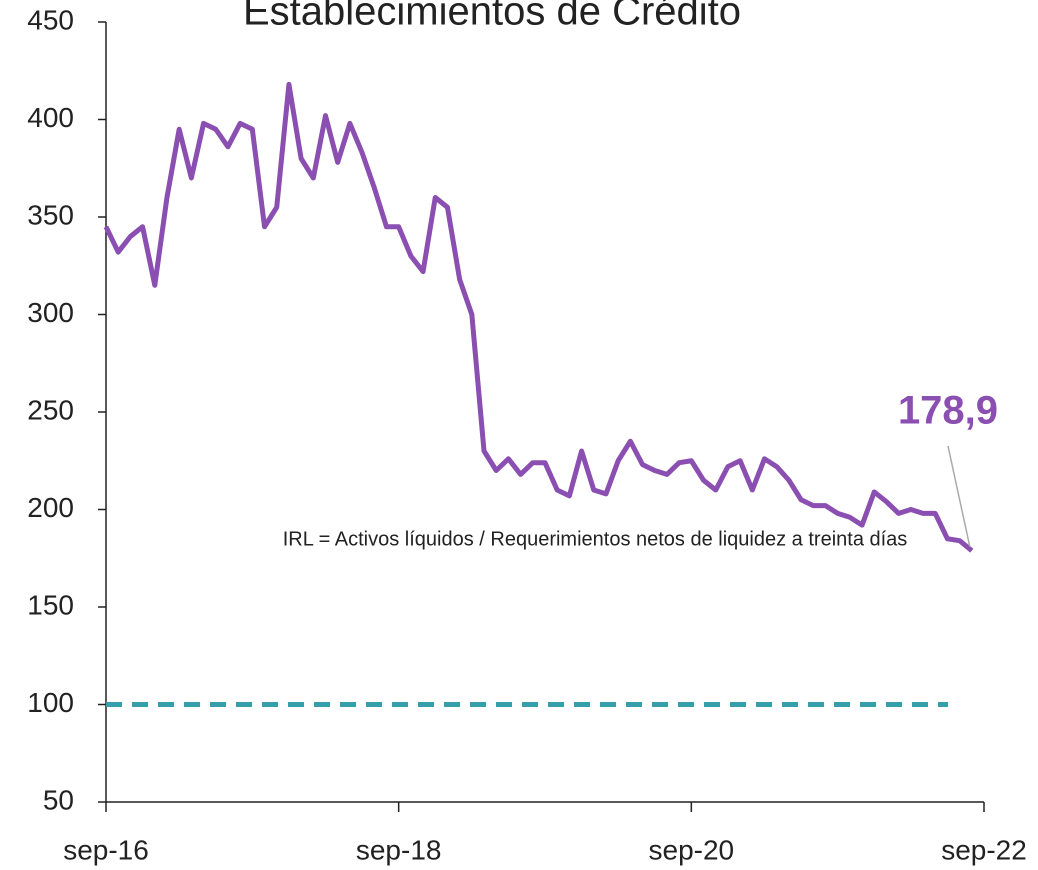 This screenshot has height=870, width=1038. I want to click on x-tick-label: sep-16, so click(106, 849).